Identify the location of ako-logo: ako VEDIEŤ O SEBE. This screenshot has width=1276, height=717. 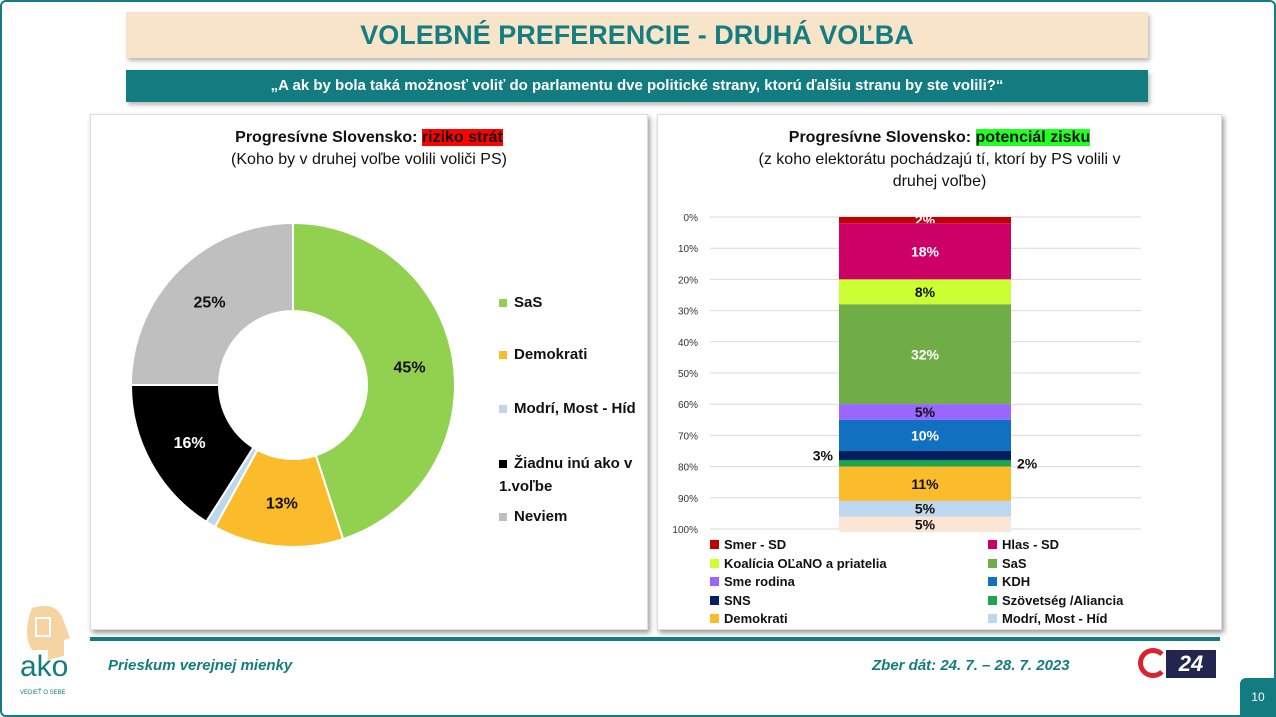
(45, 650).